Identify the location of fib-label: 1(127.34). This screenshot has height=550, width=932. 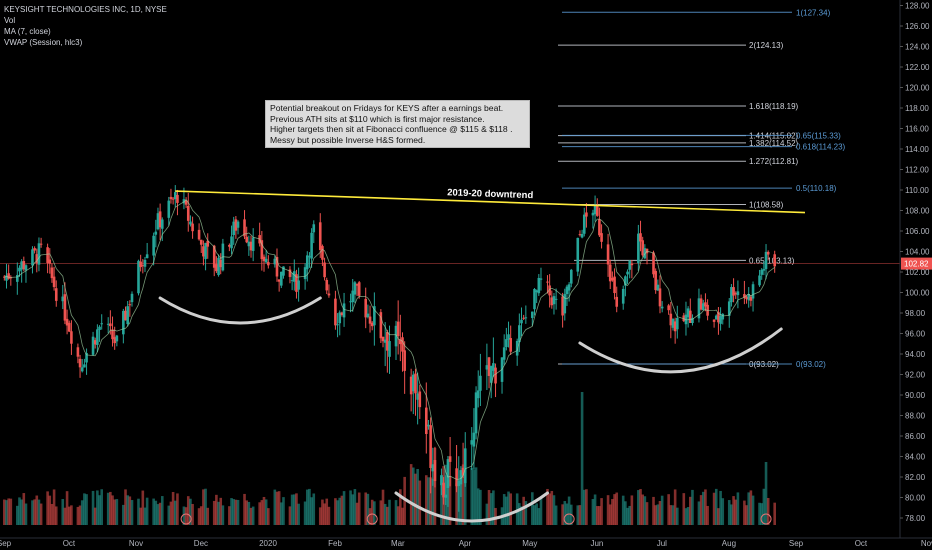
(813, 12).